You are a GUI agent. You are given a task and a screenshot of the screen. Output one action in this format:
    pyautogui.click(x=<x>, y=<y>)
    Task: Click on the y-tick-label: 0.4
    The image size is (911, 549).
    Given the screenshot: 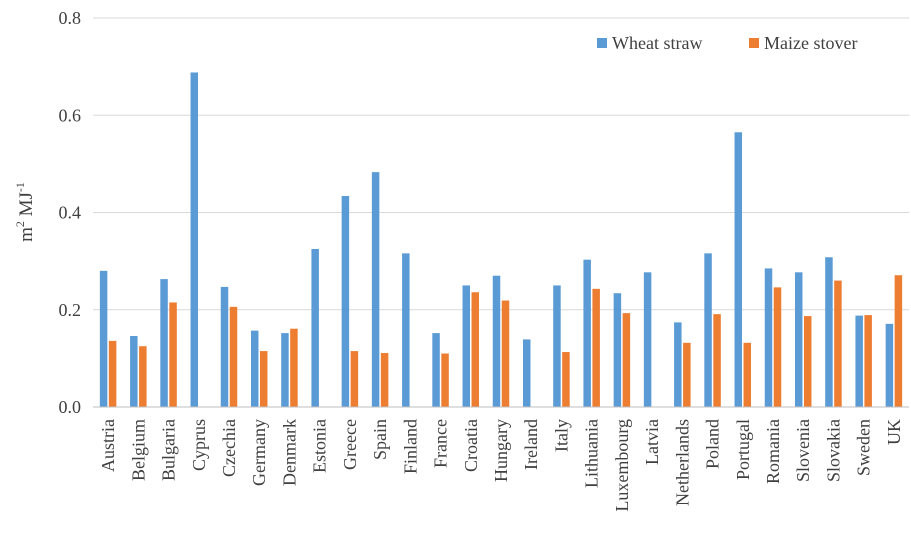 What is the action you would take?
    pyautogui.click(x=70, y=213)
    